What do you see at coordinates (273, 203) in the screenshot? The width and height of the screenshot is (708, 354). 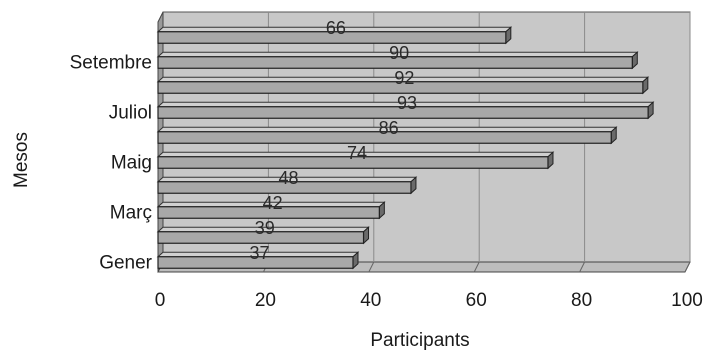 I see `data-label: 42` at bounding box center [273, 203].